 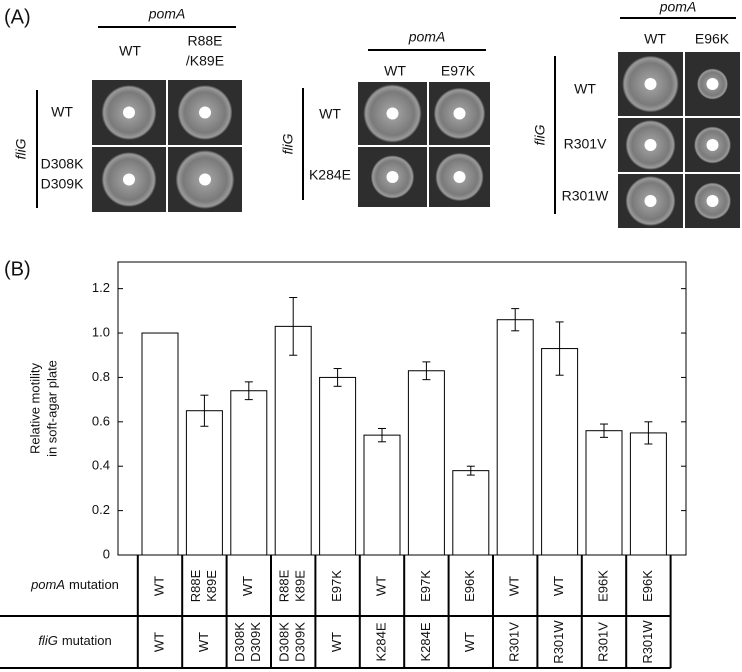 What do you see at coordinates (585, 196) in the screenshot?
I see `row-label: R301W` at bounding box center [585, 196].